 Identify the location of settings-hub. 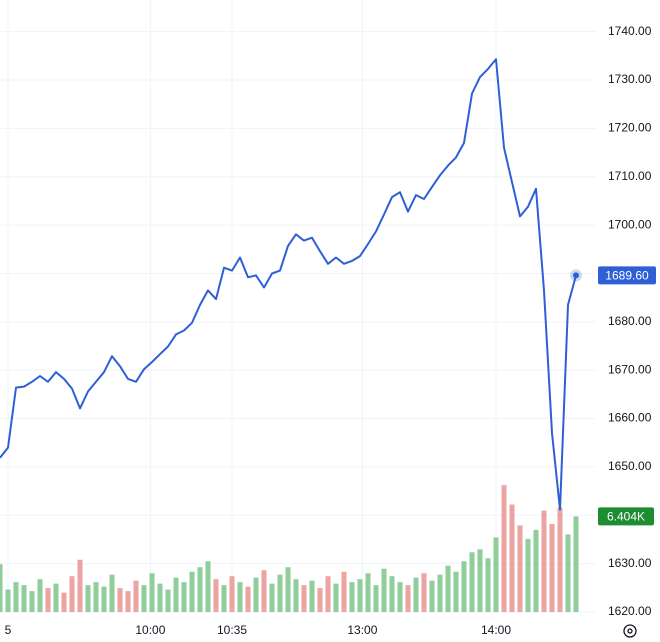
(630, 631).